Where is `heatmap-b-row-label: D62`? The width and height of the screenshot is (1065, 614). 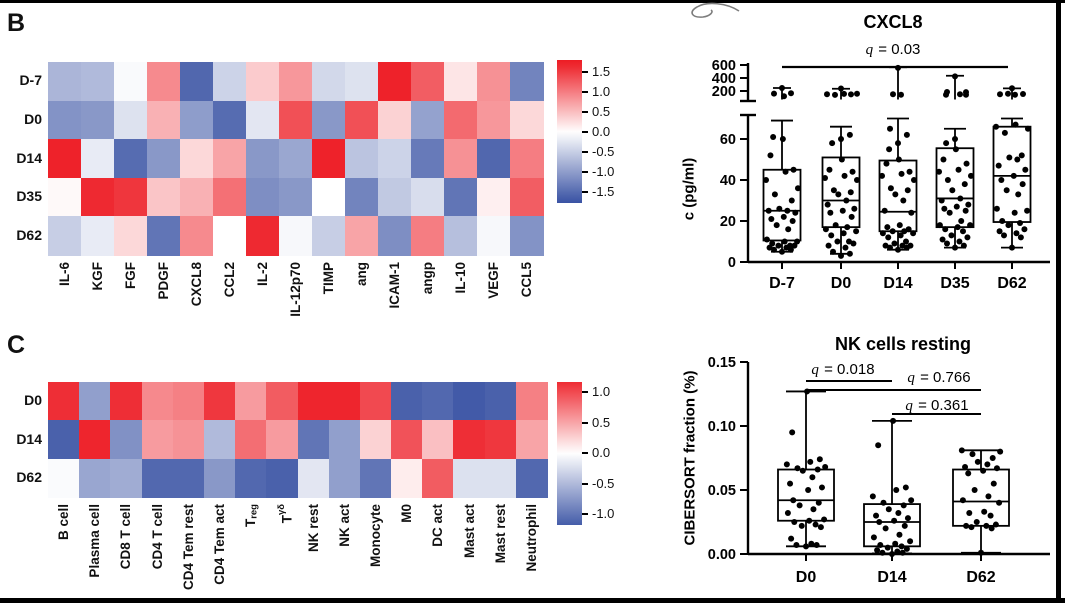 heatmap-b-row-label: D62 is located at coordinates (29, 234).